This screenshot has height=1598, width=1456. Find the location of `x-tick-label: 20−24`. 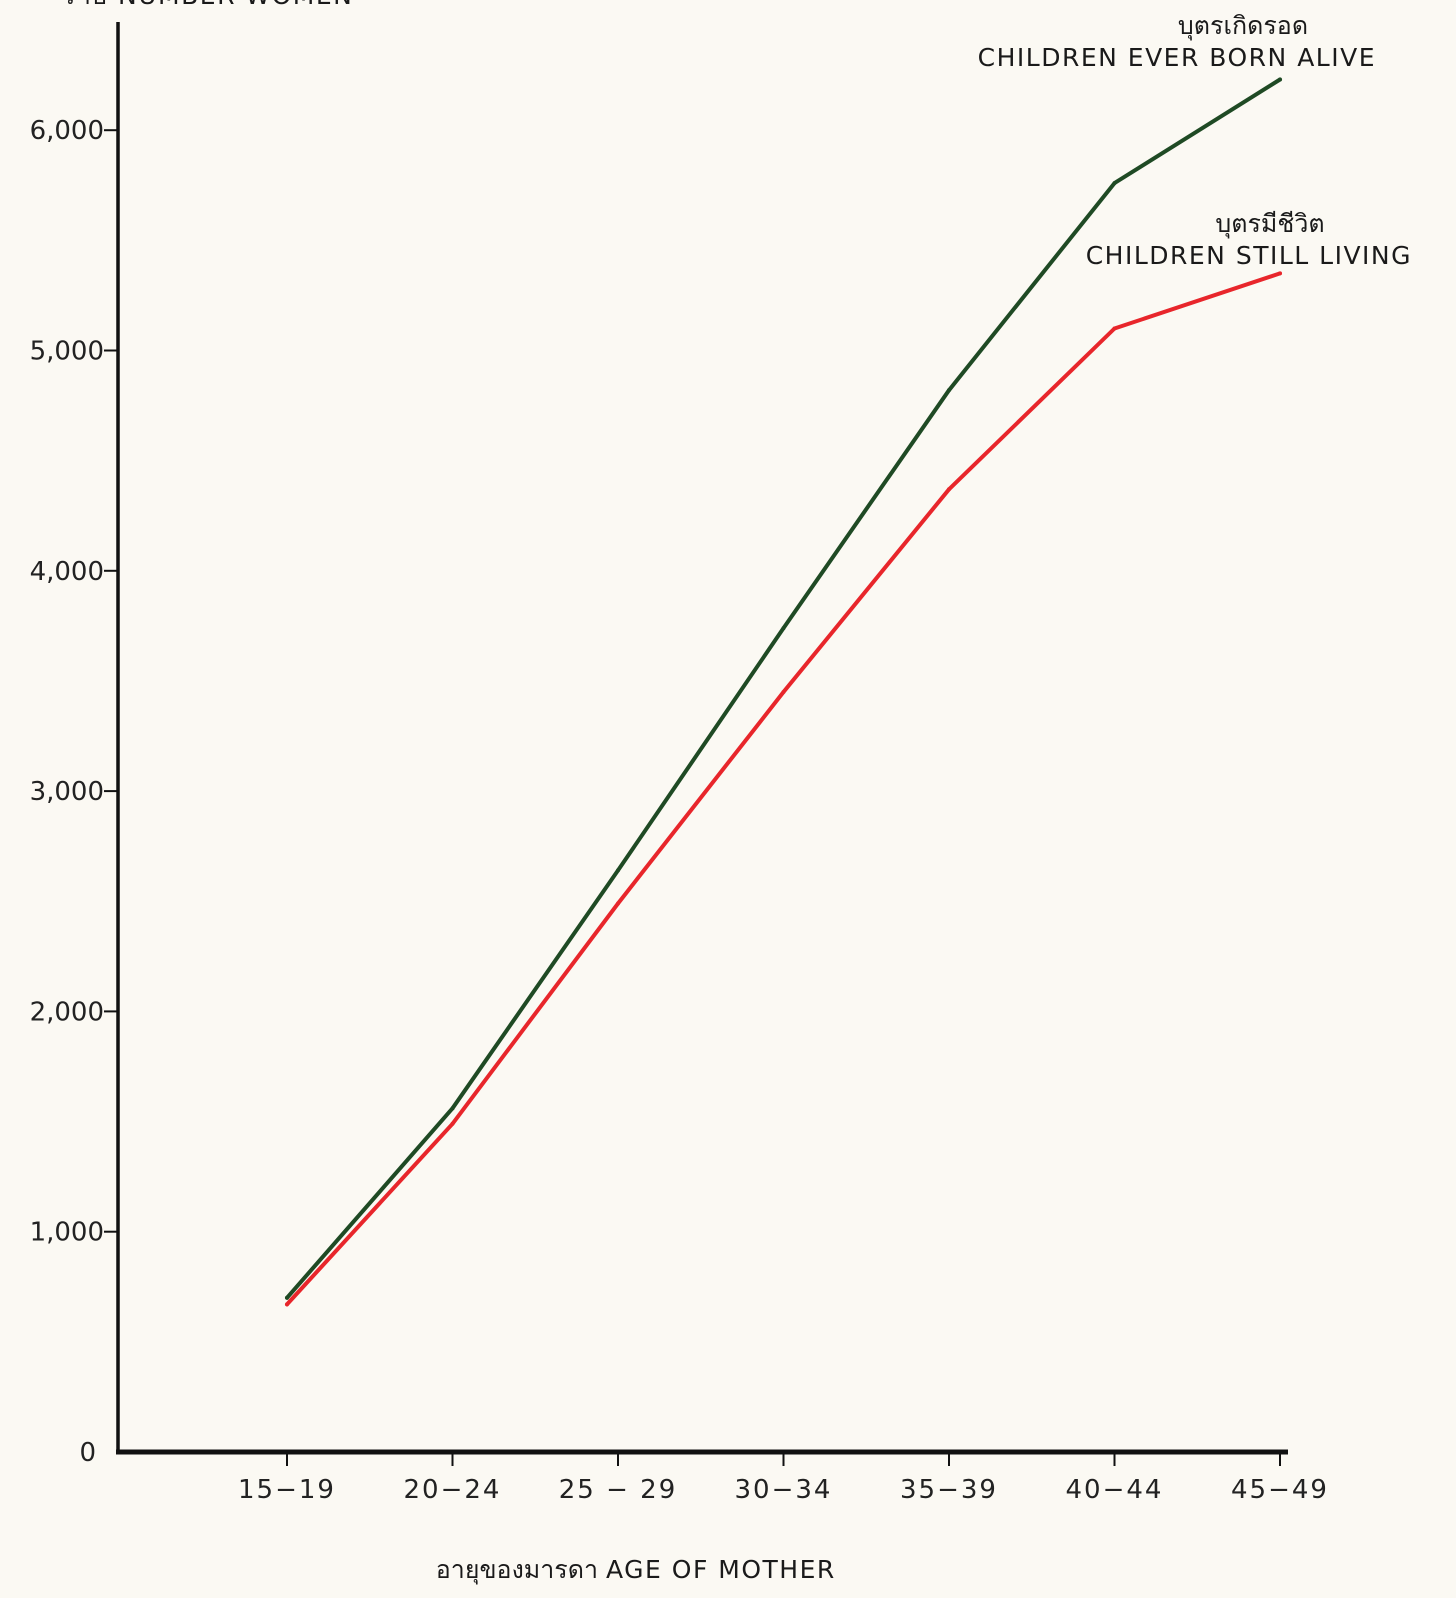

x-tick-label: 20−24 is located at coordinates (453, 1490).